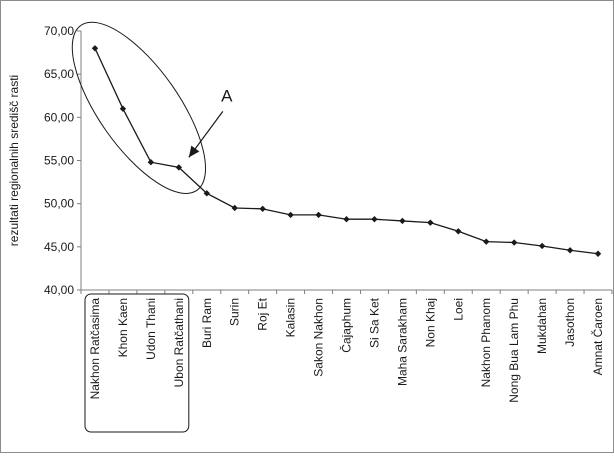 This screenshot has height=457, width=614. Describe the element at coordinates (95, 349) in the screenshot. I see `x-tick-label: Nakhon Ratčasima` at that location.